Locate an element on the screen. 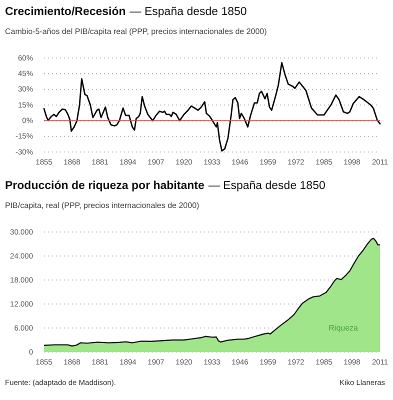 Image resolution: width=393 pixels, height=400 pixels. chart-title: Producción de riqueza por habitante is located at coordinates (104, 186).